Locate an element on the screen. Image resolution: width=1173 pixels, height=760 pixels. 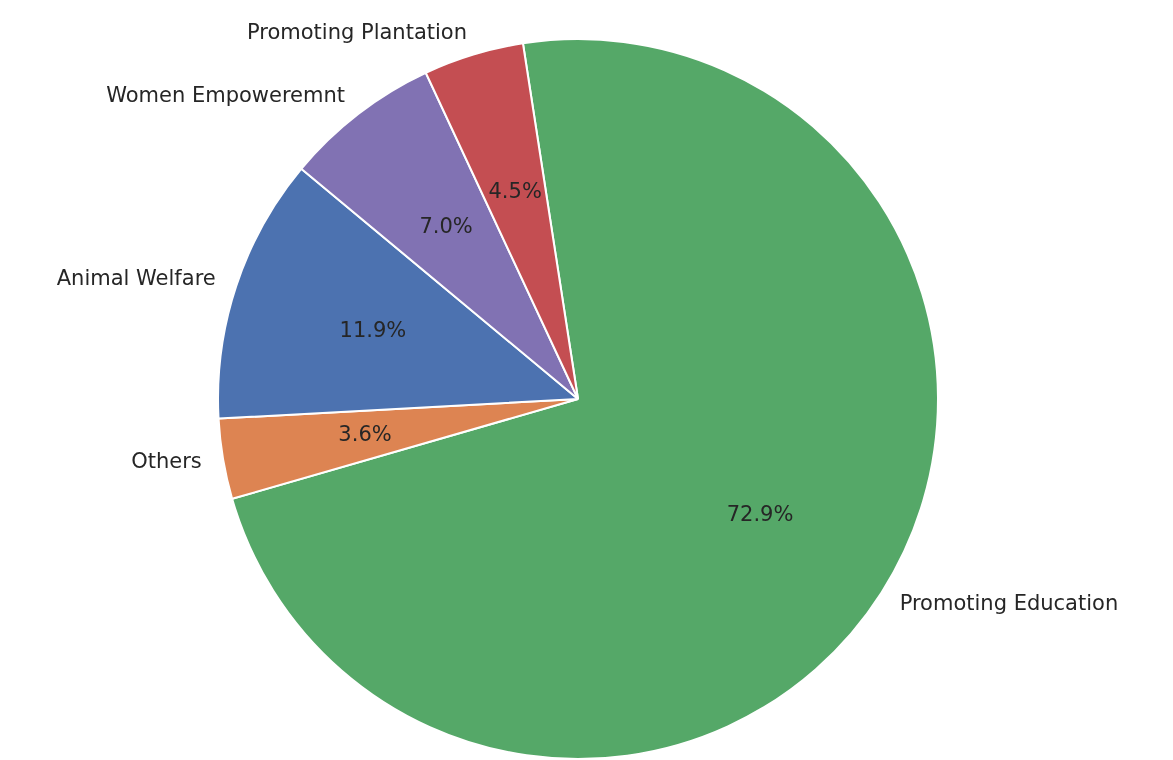
data-label: 11.9% is located at coordinates (373, 329).